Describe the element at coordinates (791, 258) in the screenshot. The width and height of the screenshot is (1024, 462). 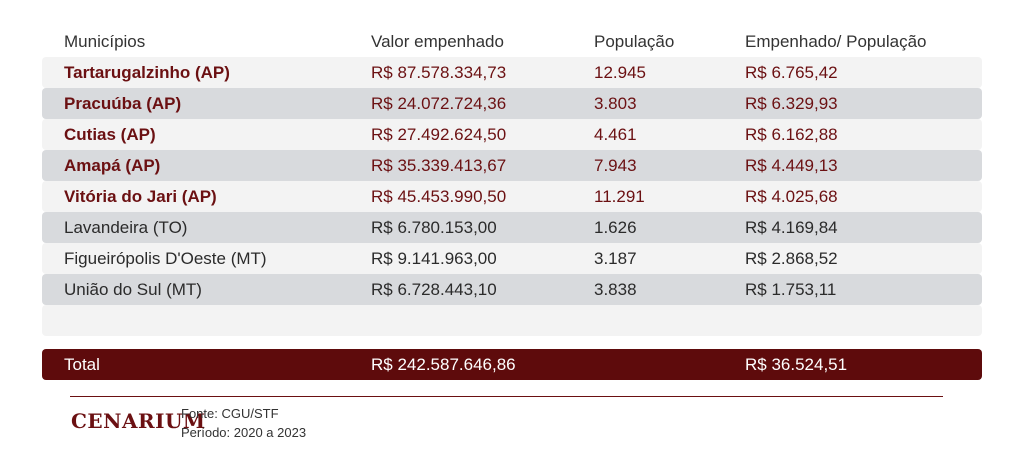
I see `cell-per-capita: R$ 2.868,52` at that location.